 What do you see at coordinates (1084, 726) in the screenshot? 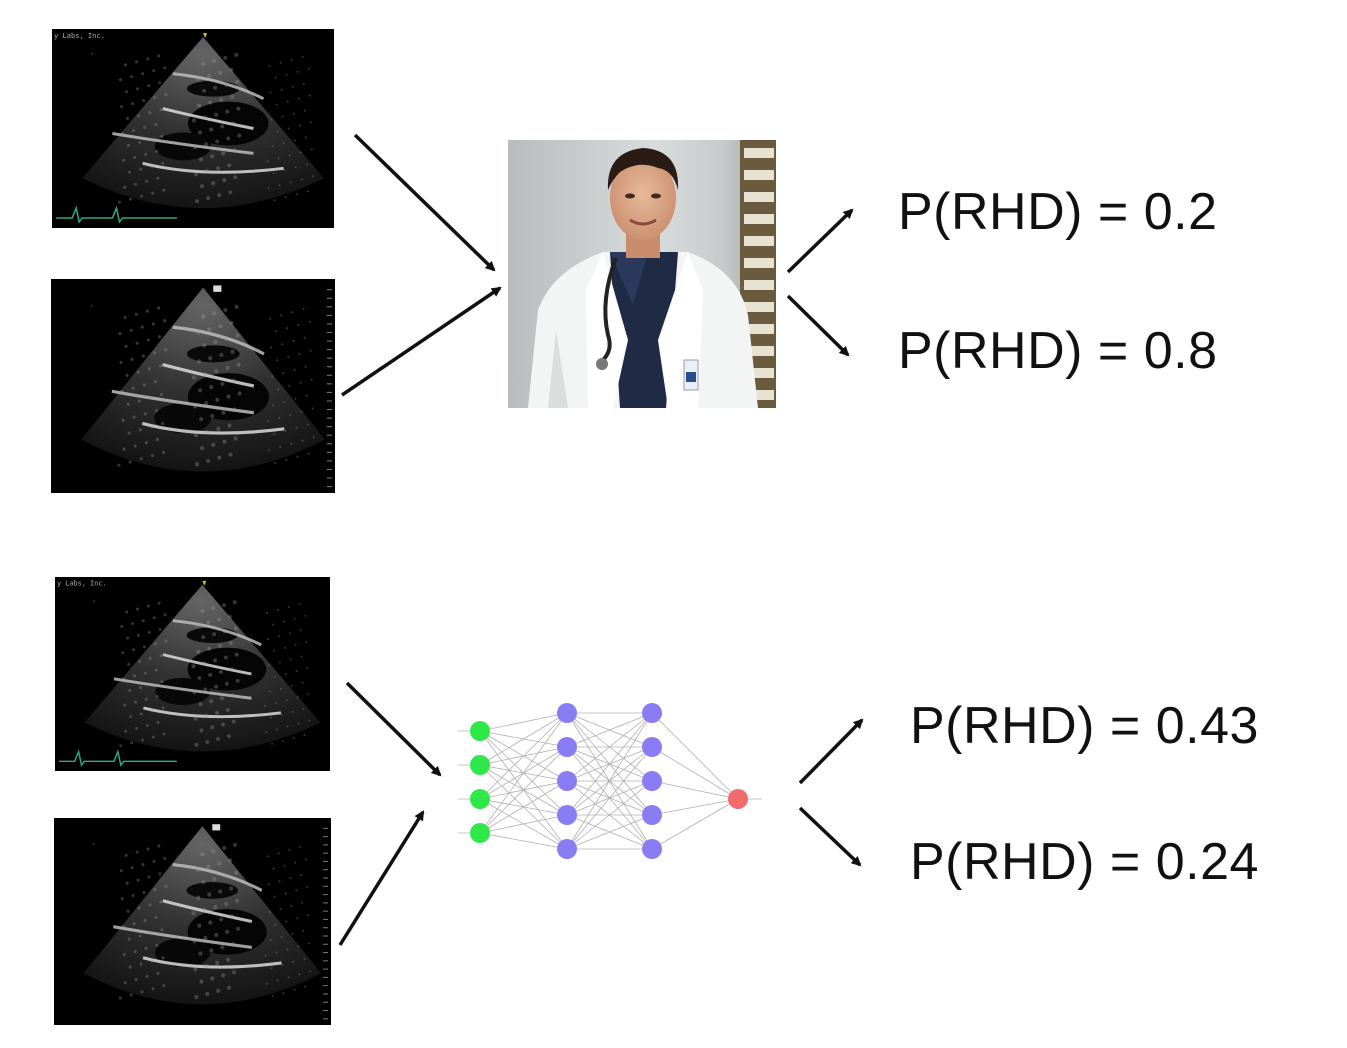
I see `model-prediction-1: P(RHD) = 0.43` at bounding box center [1084, 726].